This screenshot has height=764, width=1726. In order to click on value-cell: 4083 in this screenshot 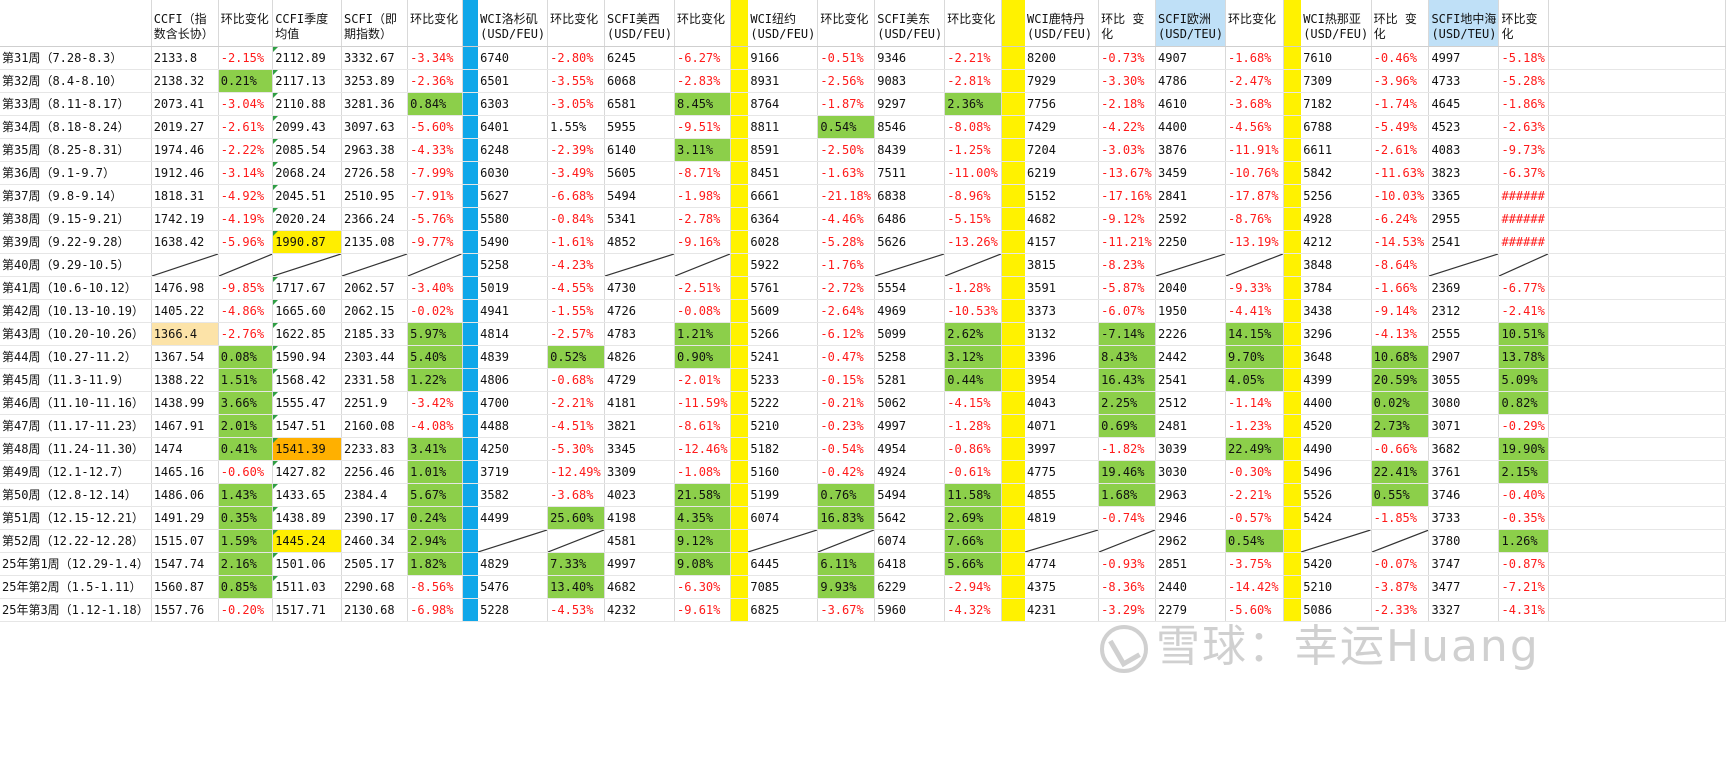, I will do `click(1464, 150)`.